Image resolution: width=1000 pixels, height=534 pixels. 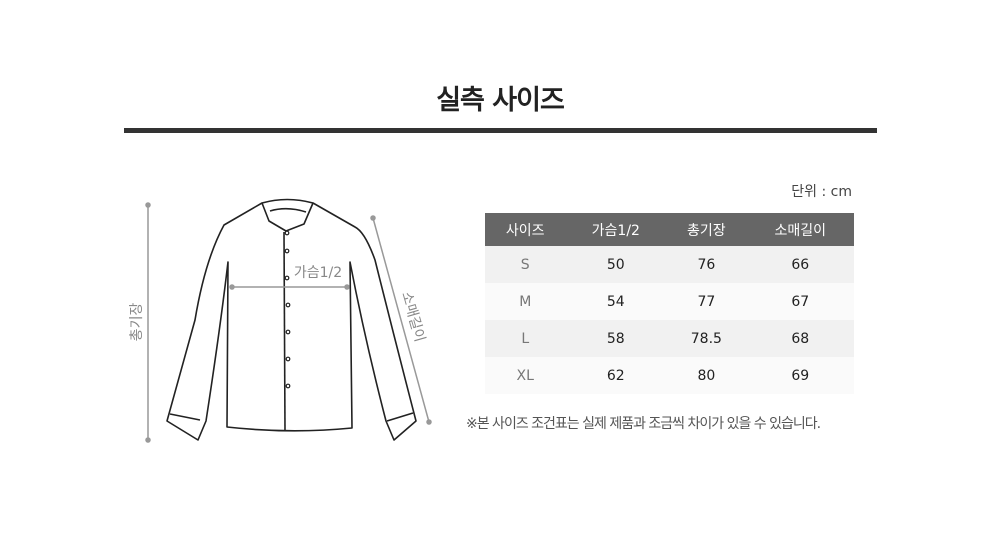 What do you see at coordinates (800, 375) in the screenshot?
I see `sleeve-cell: 69` at bounding box center [800, 375].